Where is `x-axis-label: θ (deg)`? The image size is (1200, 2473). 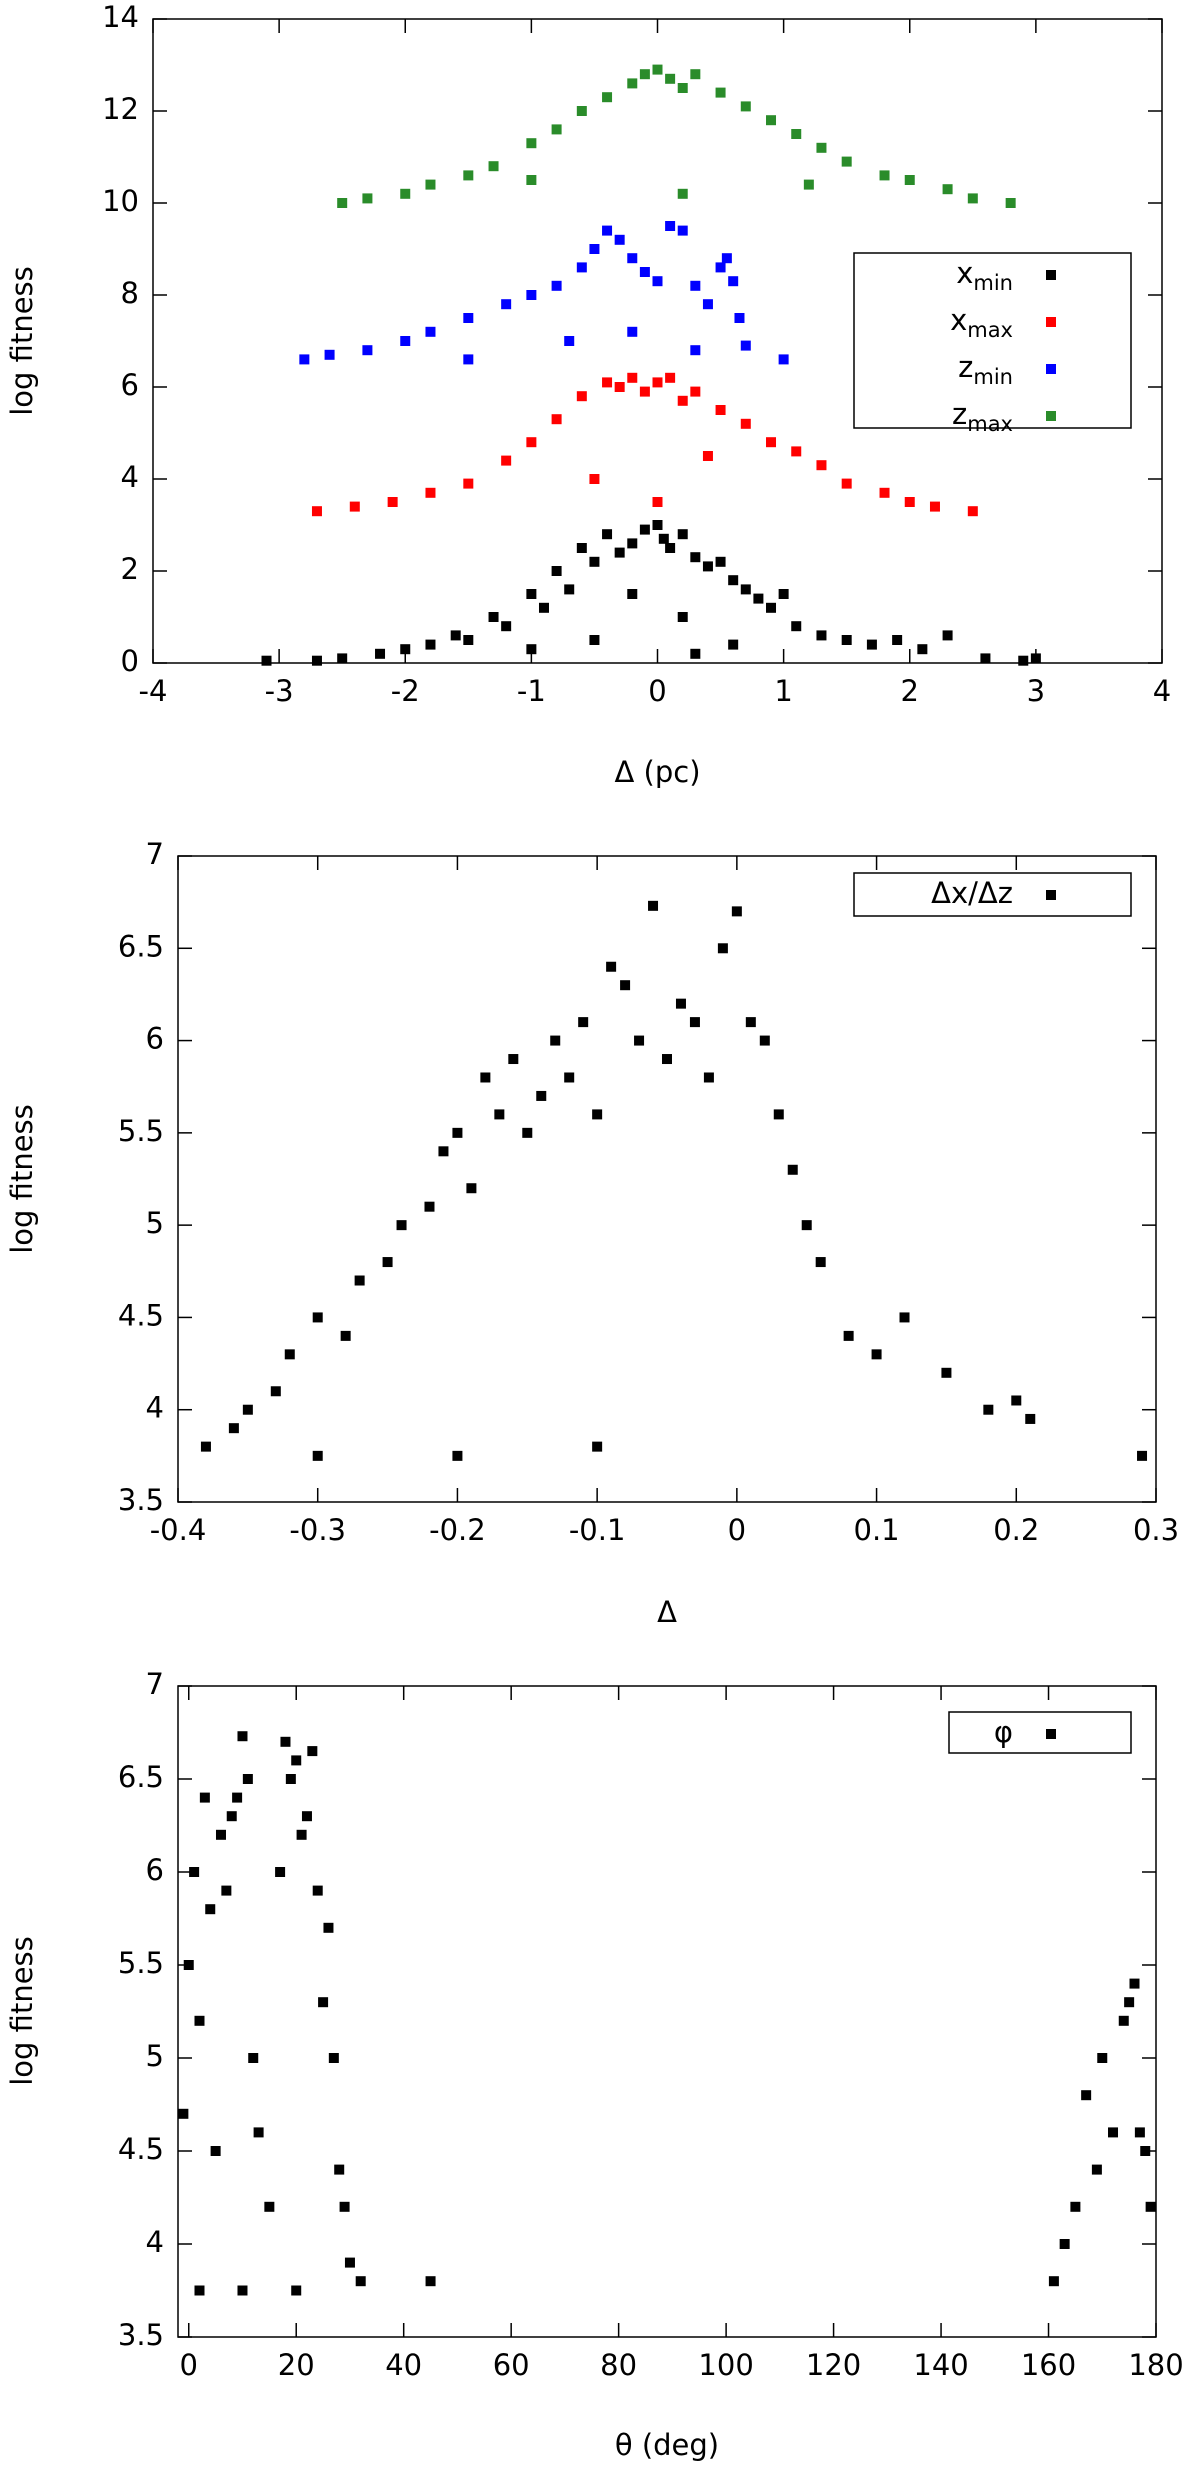
x-axis-label: θ (deg) is located at coordinates (667, 2445).